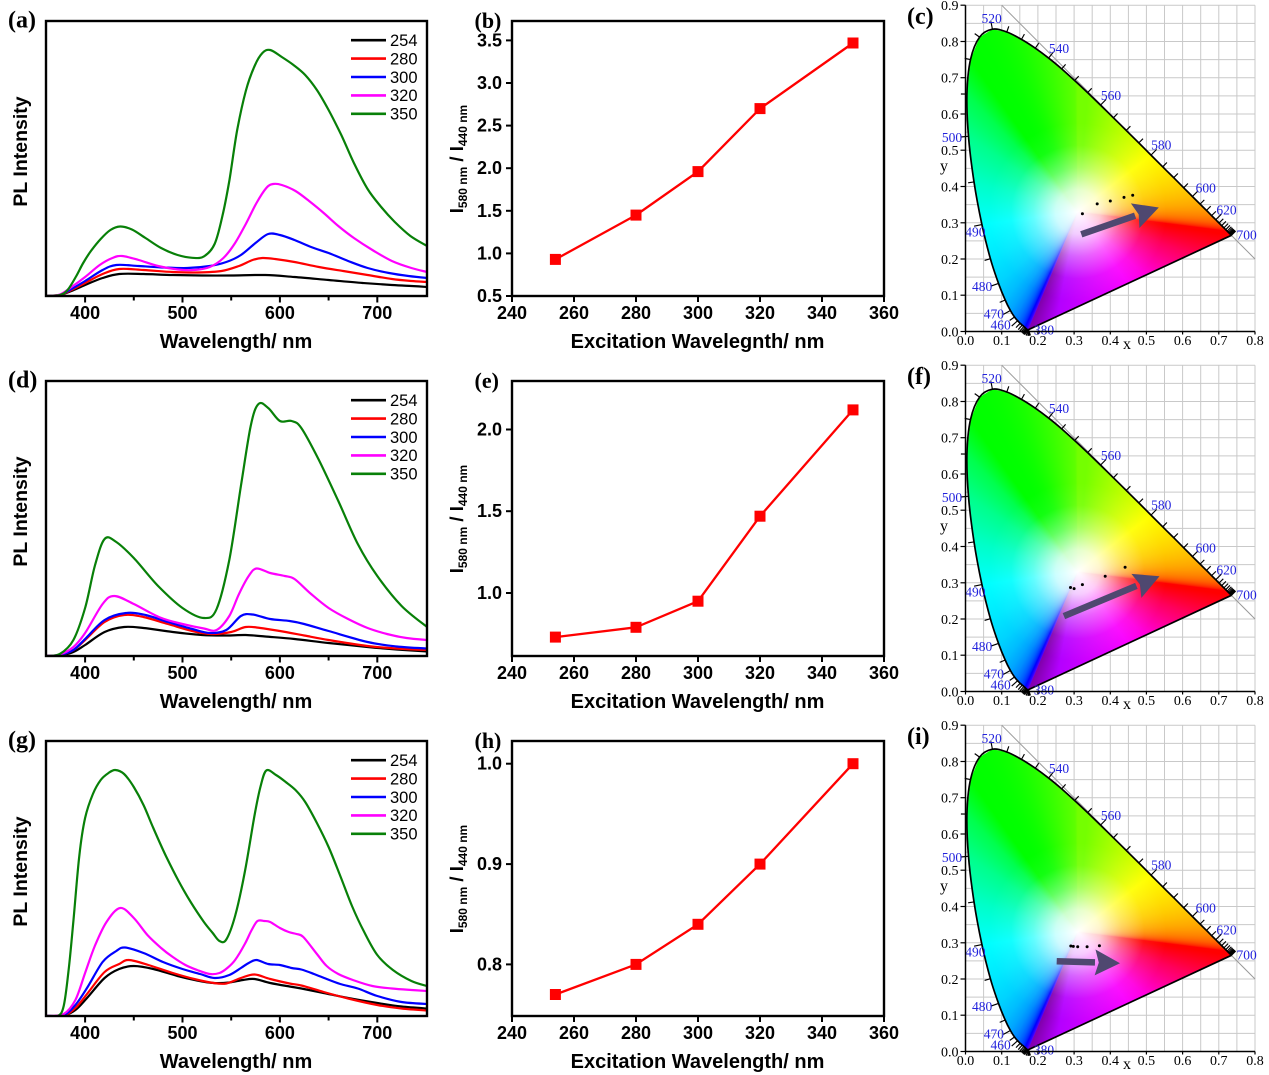 The width and height of the screenshot is (1269, 1075). What do you see at coordinates (920, 17) in the screenshot?
I see `svg-text: (c)` at bounding box center [920, 17].